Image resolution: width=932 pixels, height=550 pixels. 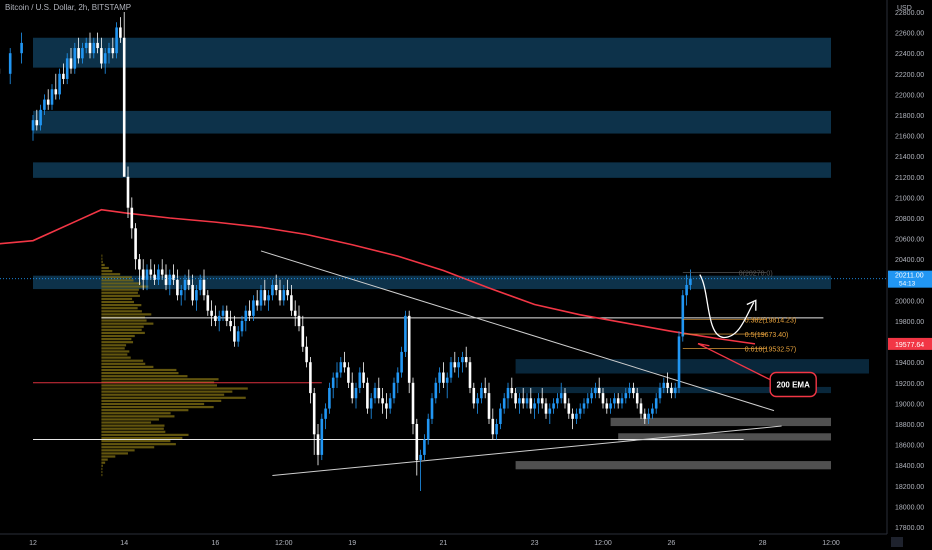 I want to click on time-axis-bg, so click(x=466, y=542).